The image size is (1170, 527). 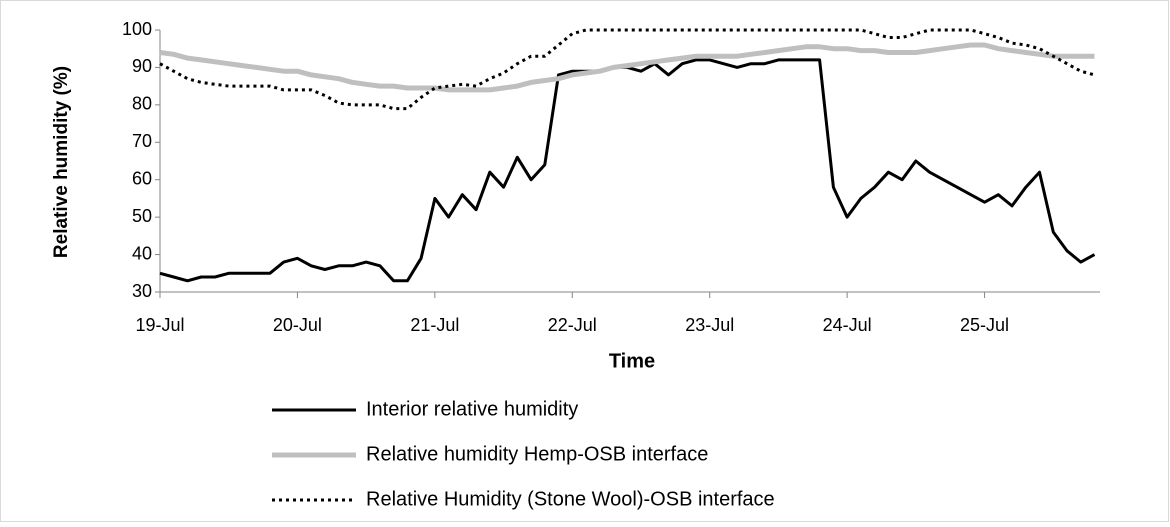 What do you see at coordinates (472, 409) in the screenshot?
I see `legend-label: Interior relative humidity` at bounding box center [472, 409].